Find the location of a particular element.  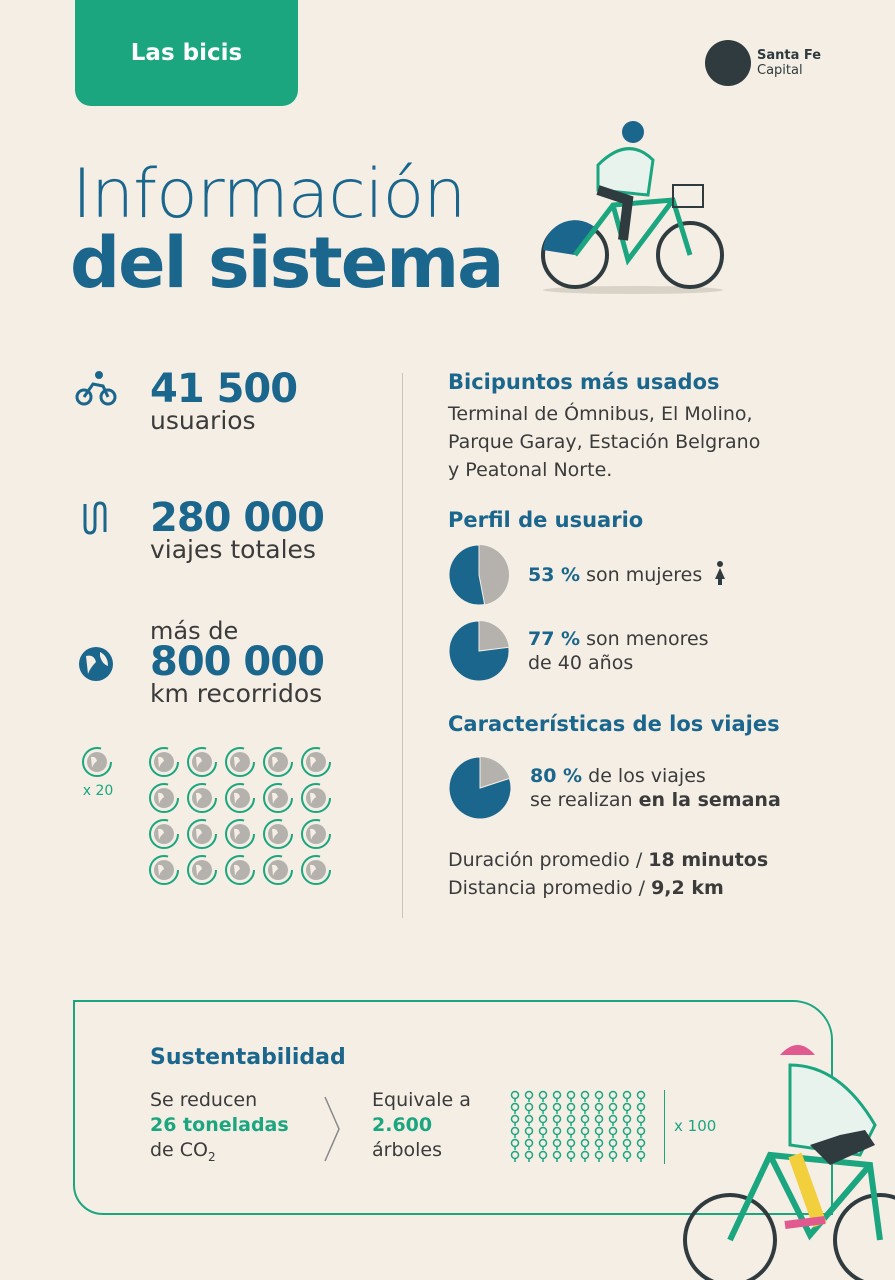

duration-value: 18 minutos is located at coordinates (708, 860).